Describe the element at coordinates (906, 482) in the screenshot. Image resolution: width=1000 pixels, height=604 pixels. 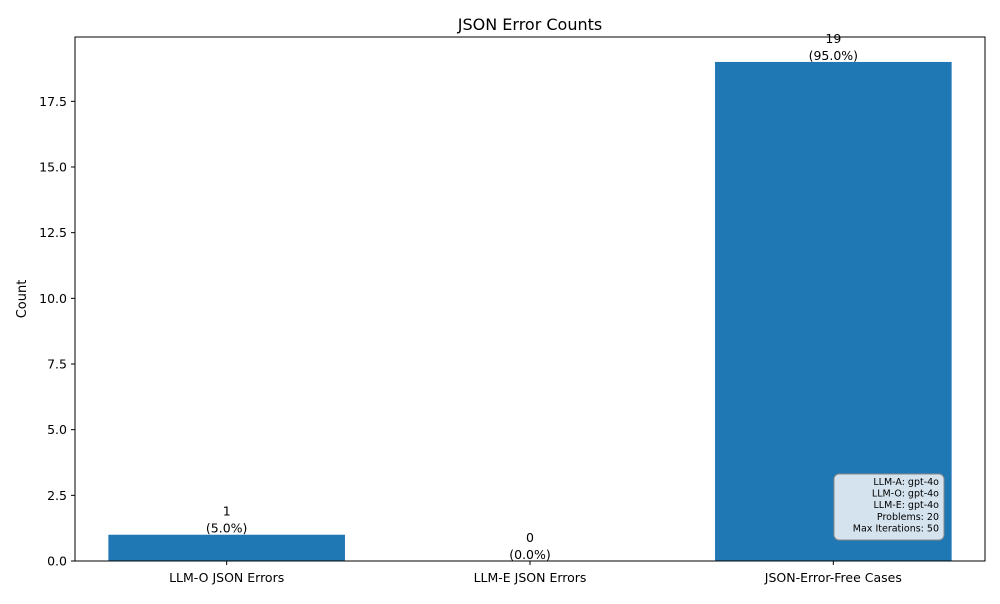
I see `info-box-line: LLM-A: gpt-4o` at that location.